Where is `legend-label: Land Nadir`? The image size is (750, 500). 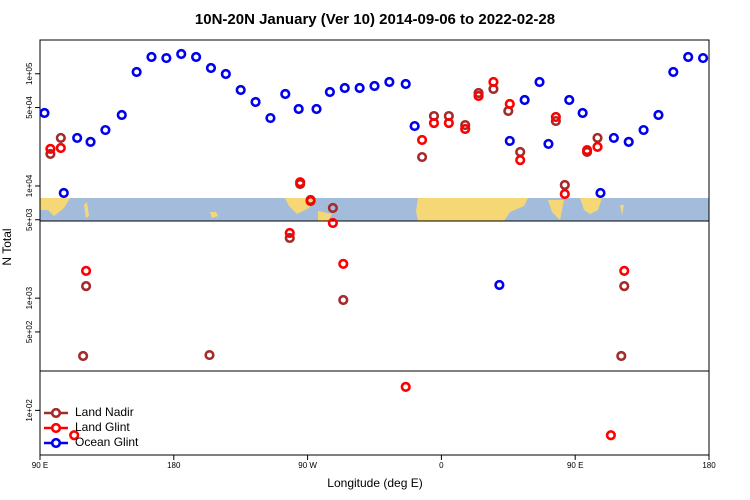
legend-label: Land Nadir is located at coordinates (104, 412).